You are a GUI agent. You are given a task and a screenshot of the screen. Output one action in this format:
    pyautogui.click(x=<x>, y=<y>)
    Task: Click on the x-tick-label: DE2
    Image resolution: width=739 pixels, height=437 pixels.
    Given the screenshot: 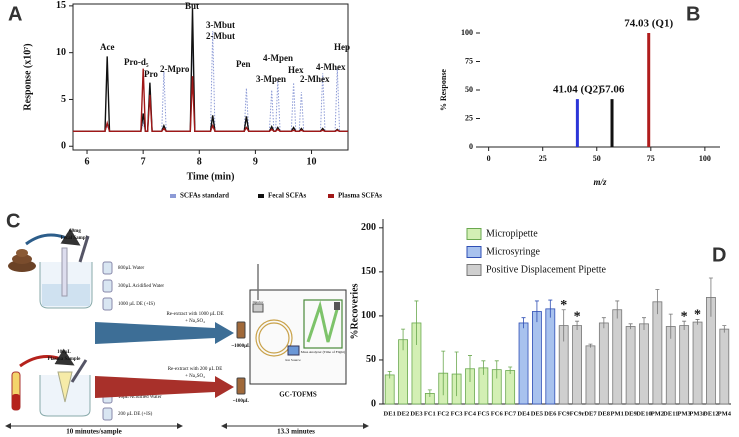 What is the action you would take?
    pyautogui.click(x=403, y=413)
    